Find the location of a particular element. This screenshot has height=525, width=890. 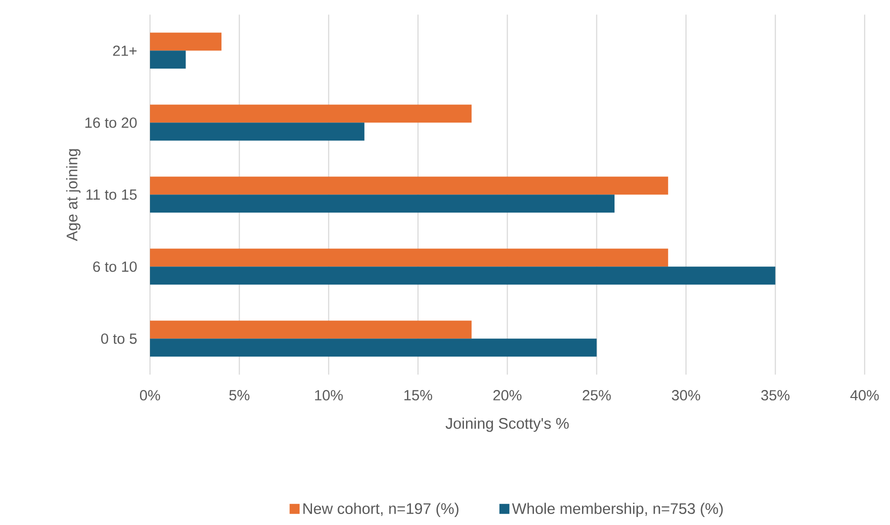

x-tick-label: 20% is located at coordinates (507, 395).